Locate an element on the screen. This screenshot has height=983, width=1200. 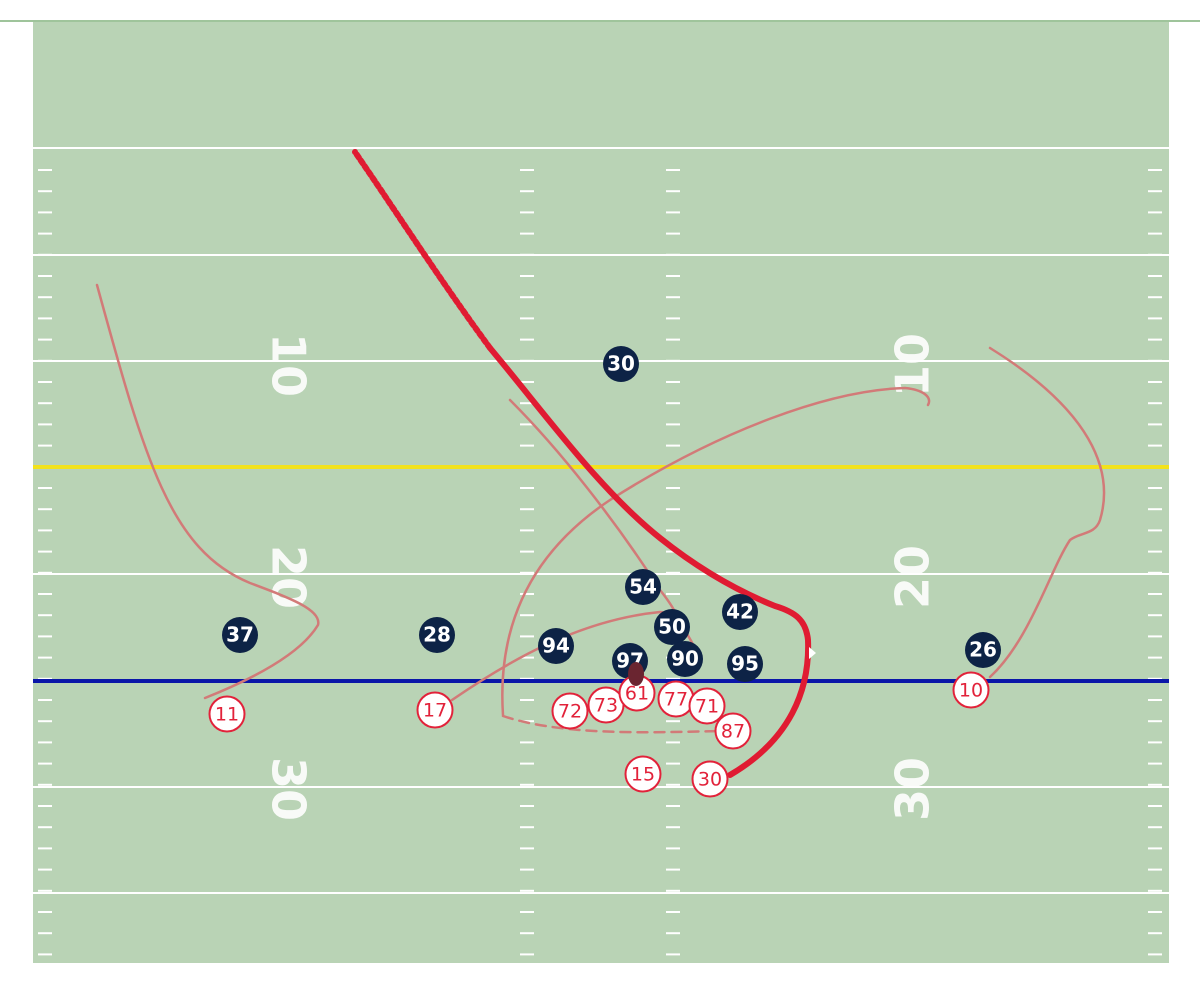
route-30-left is located at coordinates (592, 506).